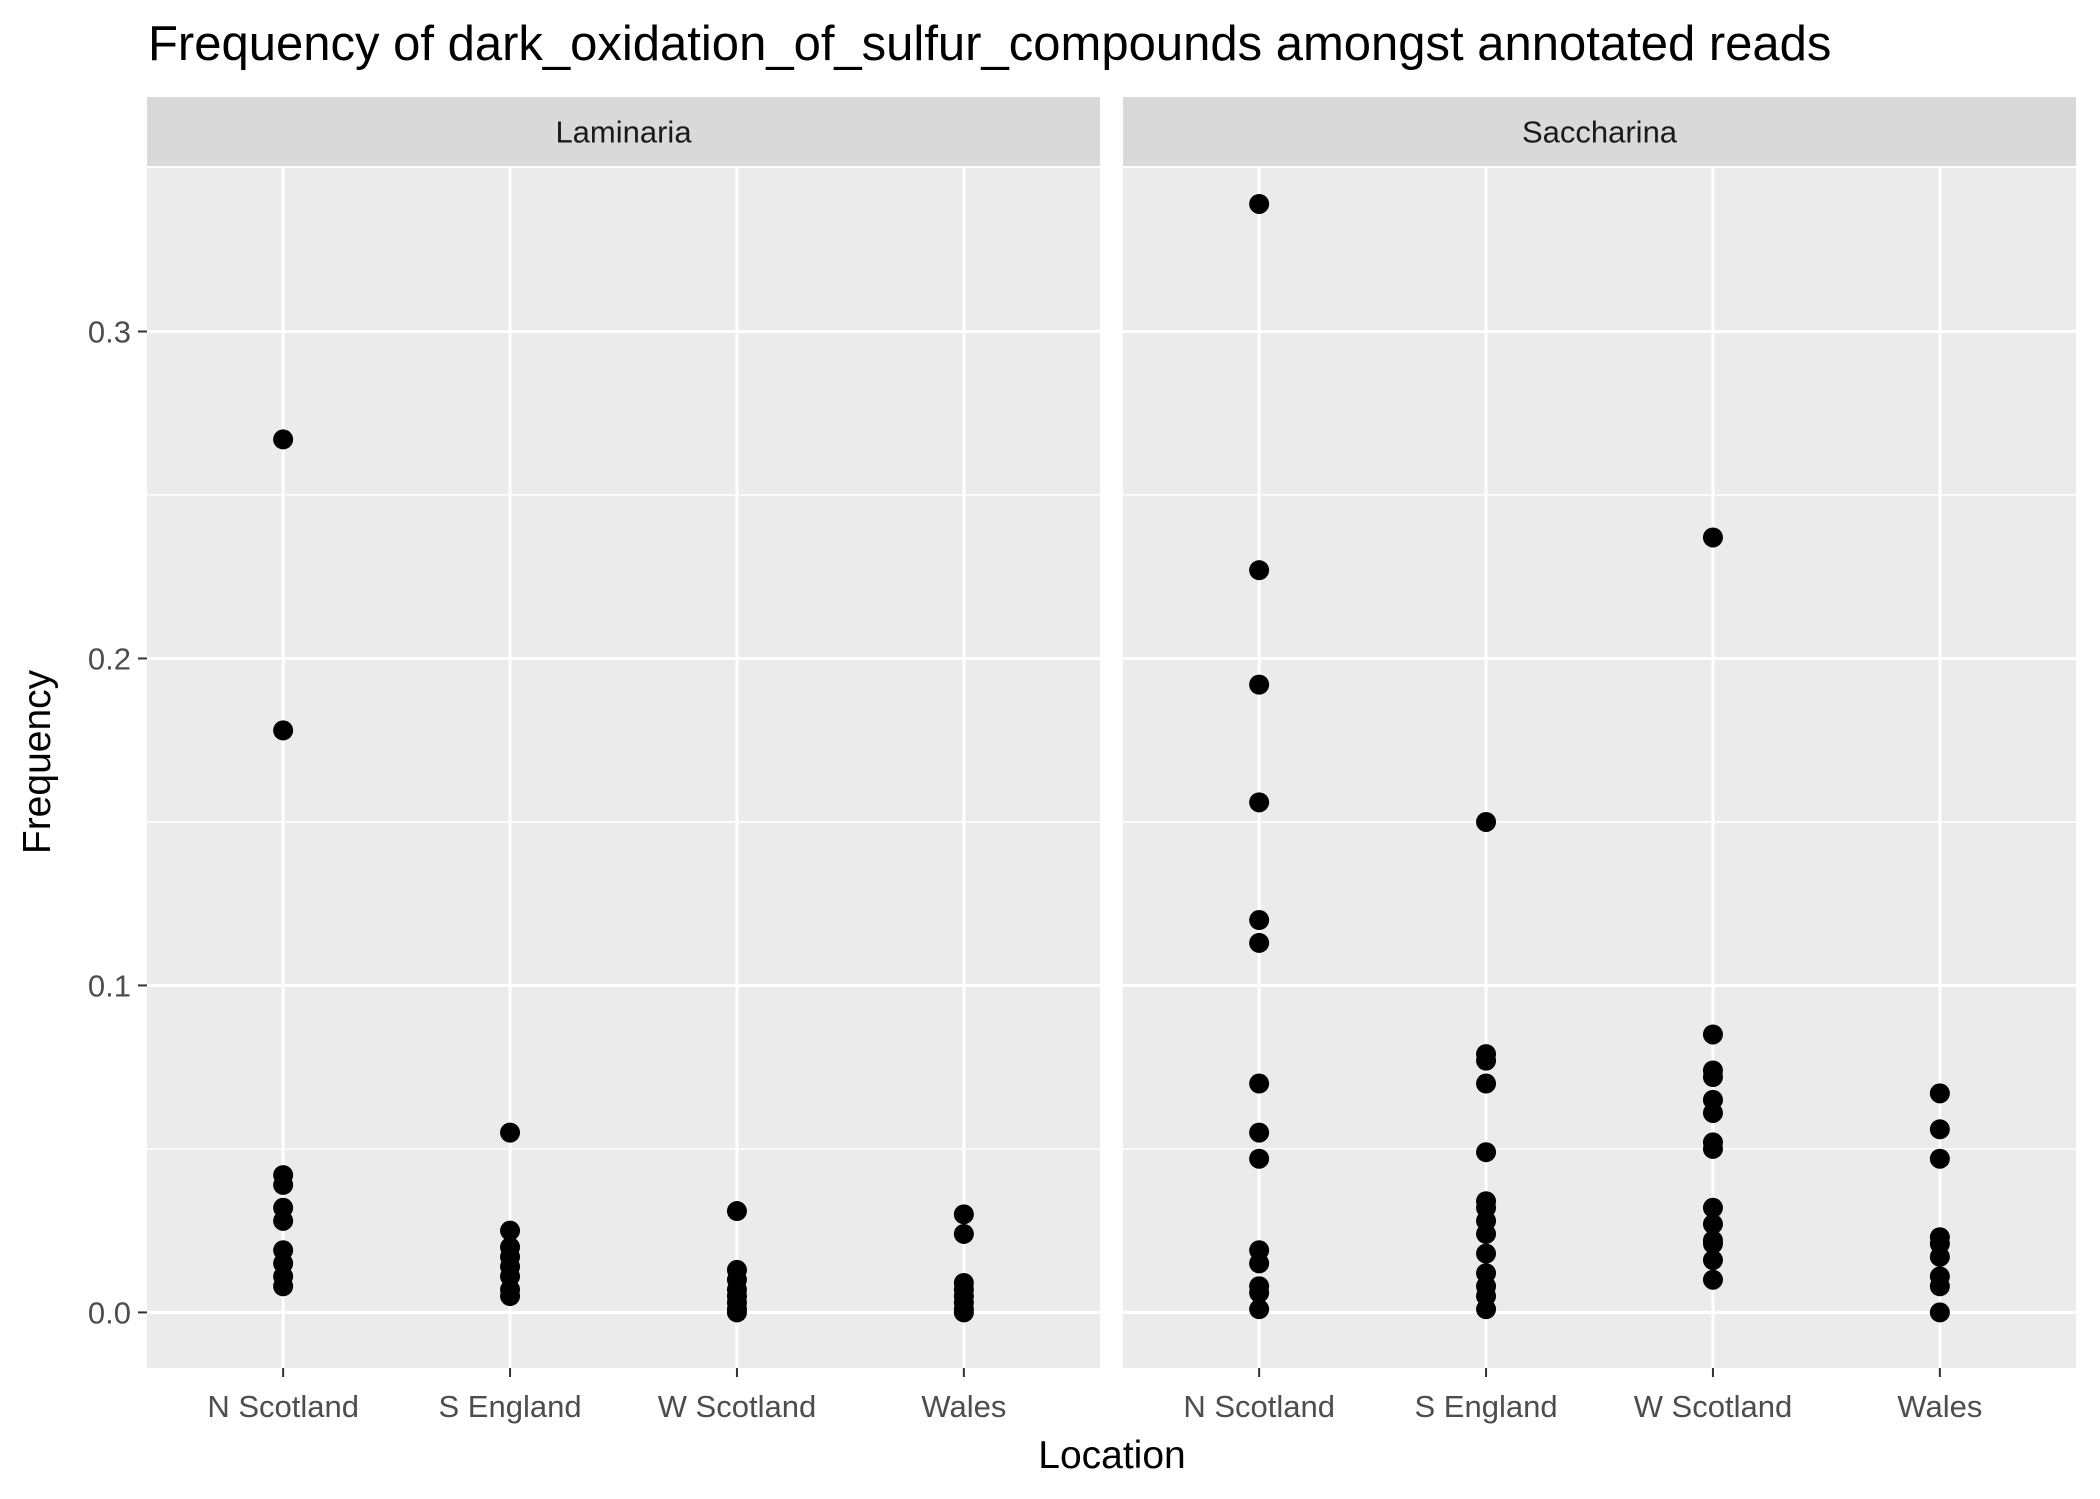 This screenshot has width=2100, height=1499. Describe the element at coordinates (37, 761) in the screenshot. I see `y-axis-title: Frequency` at that location.